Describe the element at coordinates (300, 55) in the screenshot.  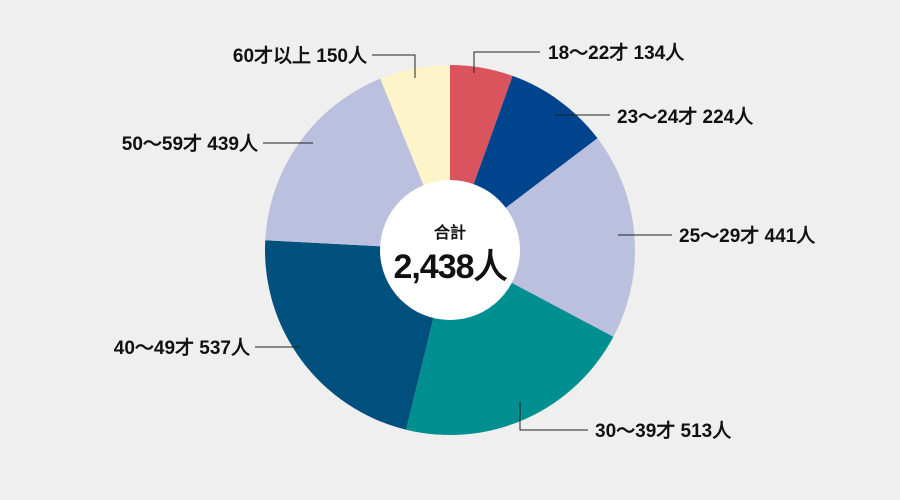
I see `slice-label: 60才以上 150人` at that location.